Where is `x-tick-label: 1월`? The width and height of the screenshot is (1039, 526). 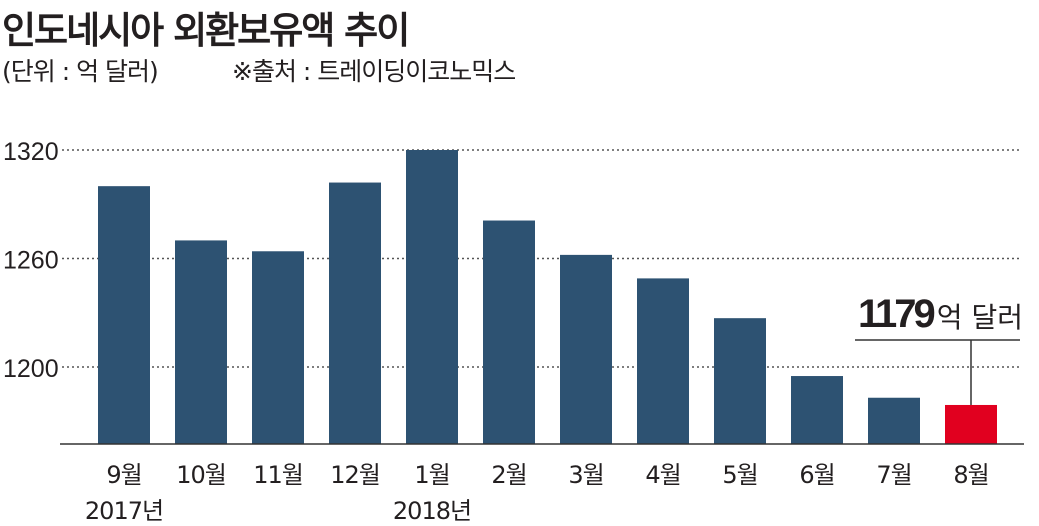
x-tick-label: 1월 is located at coordinates (431, 475).